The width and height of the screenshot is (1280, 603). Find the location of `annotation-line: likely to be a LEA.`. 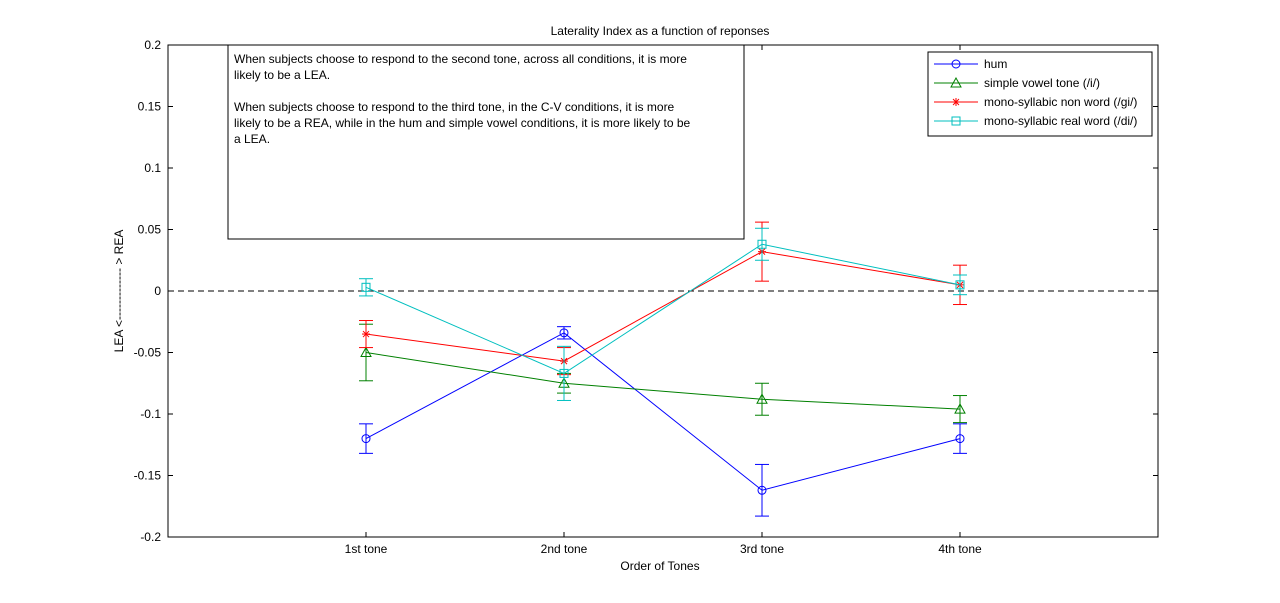

annotation-line: likely to be a LEA. is located at coordinates (282, 75).